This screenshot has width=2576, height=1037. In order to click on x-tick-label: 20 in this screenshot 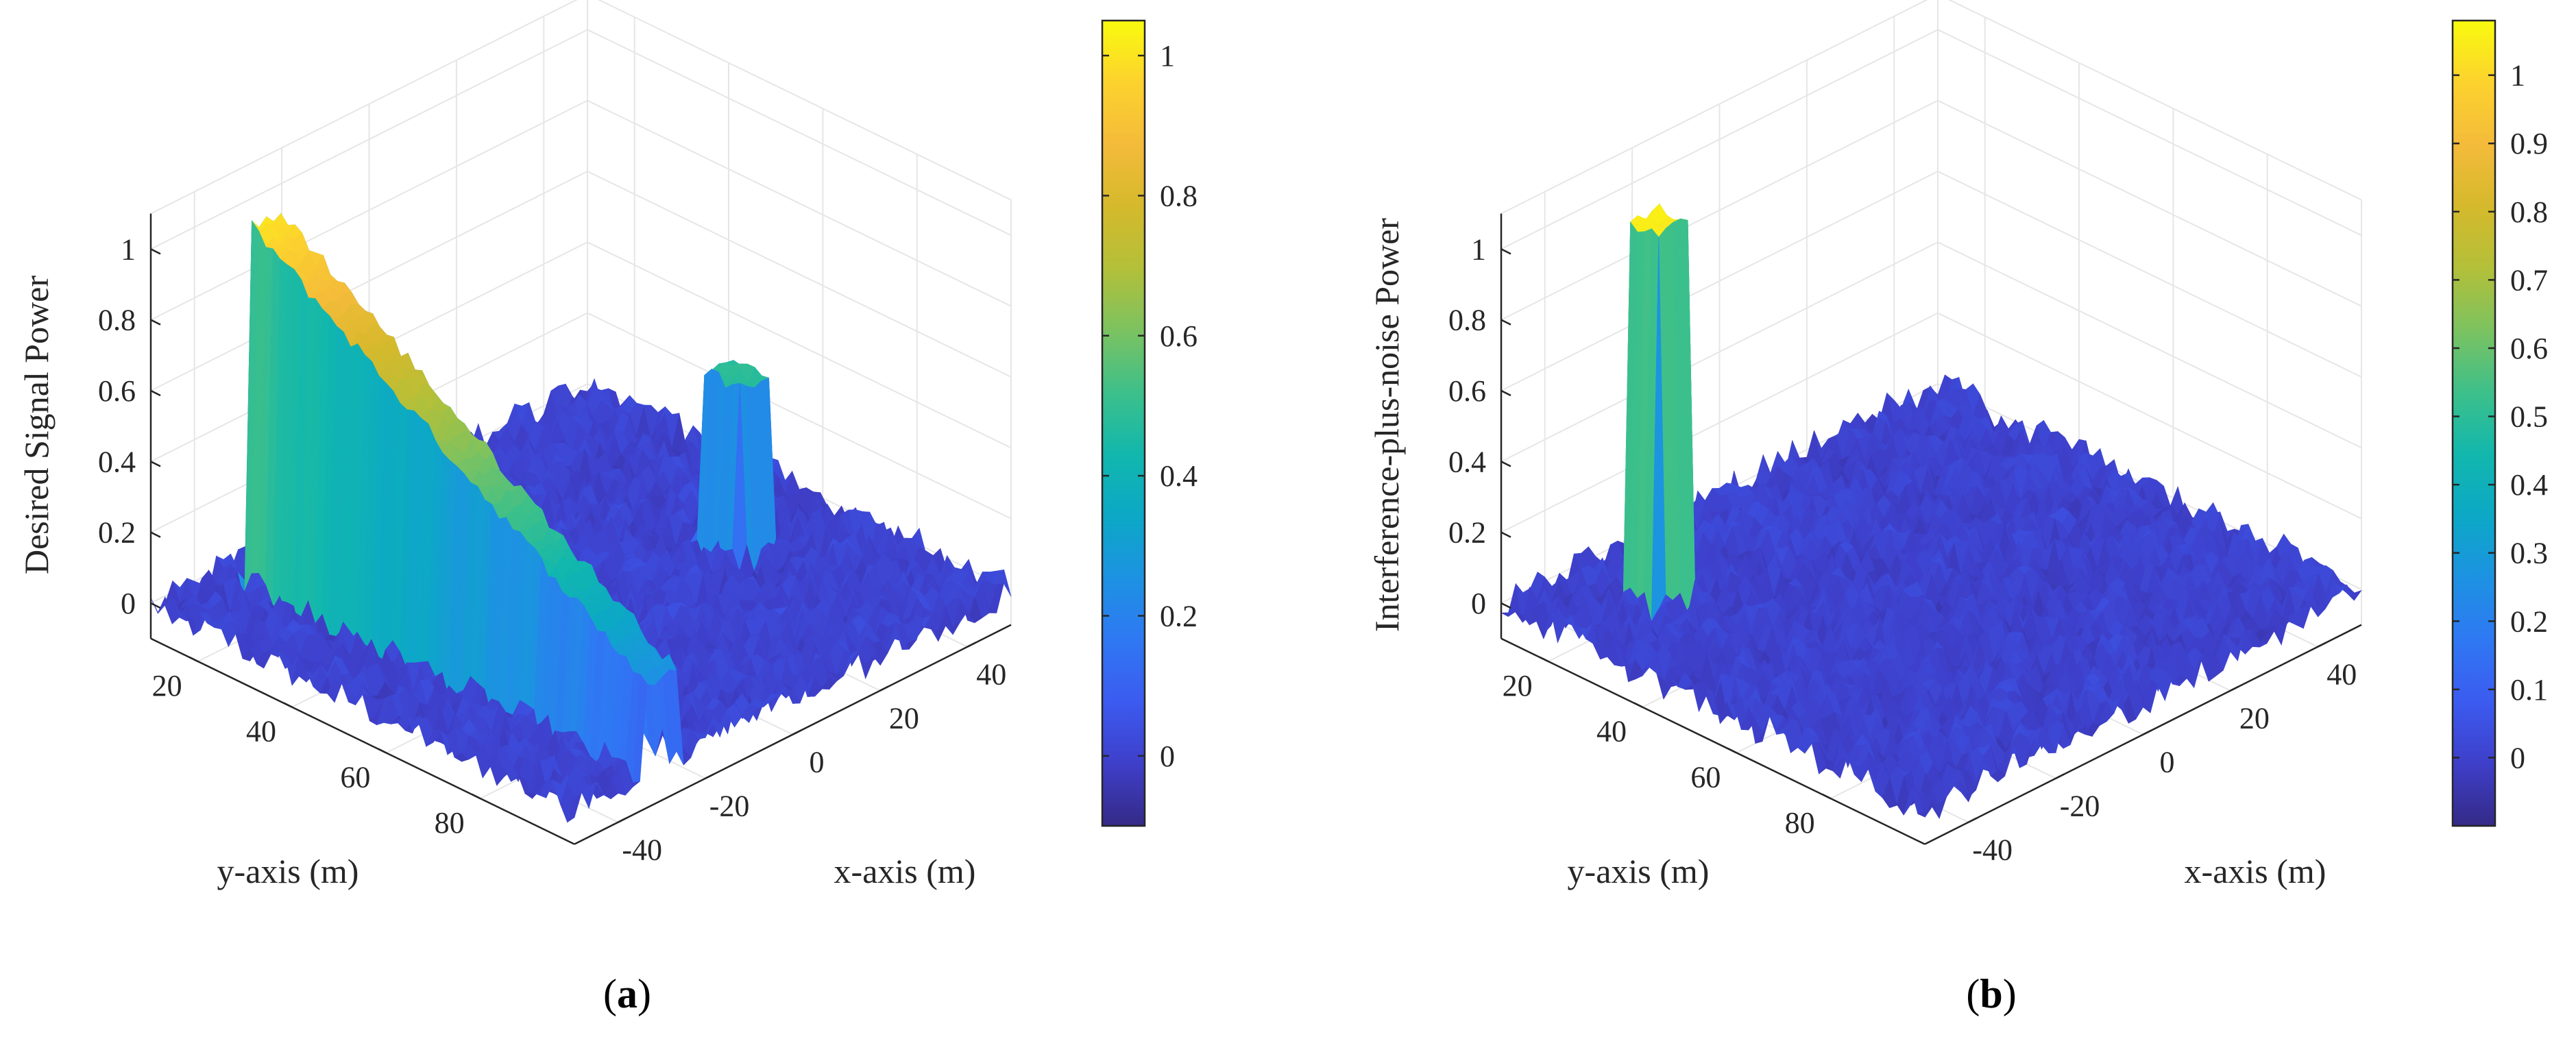, I will do `click(904, 718)`.